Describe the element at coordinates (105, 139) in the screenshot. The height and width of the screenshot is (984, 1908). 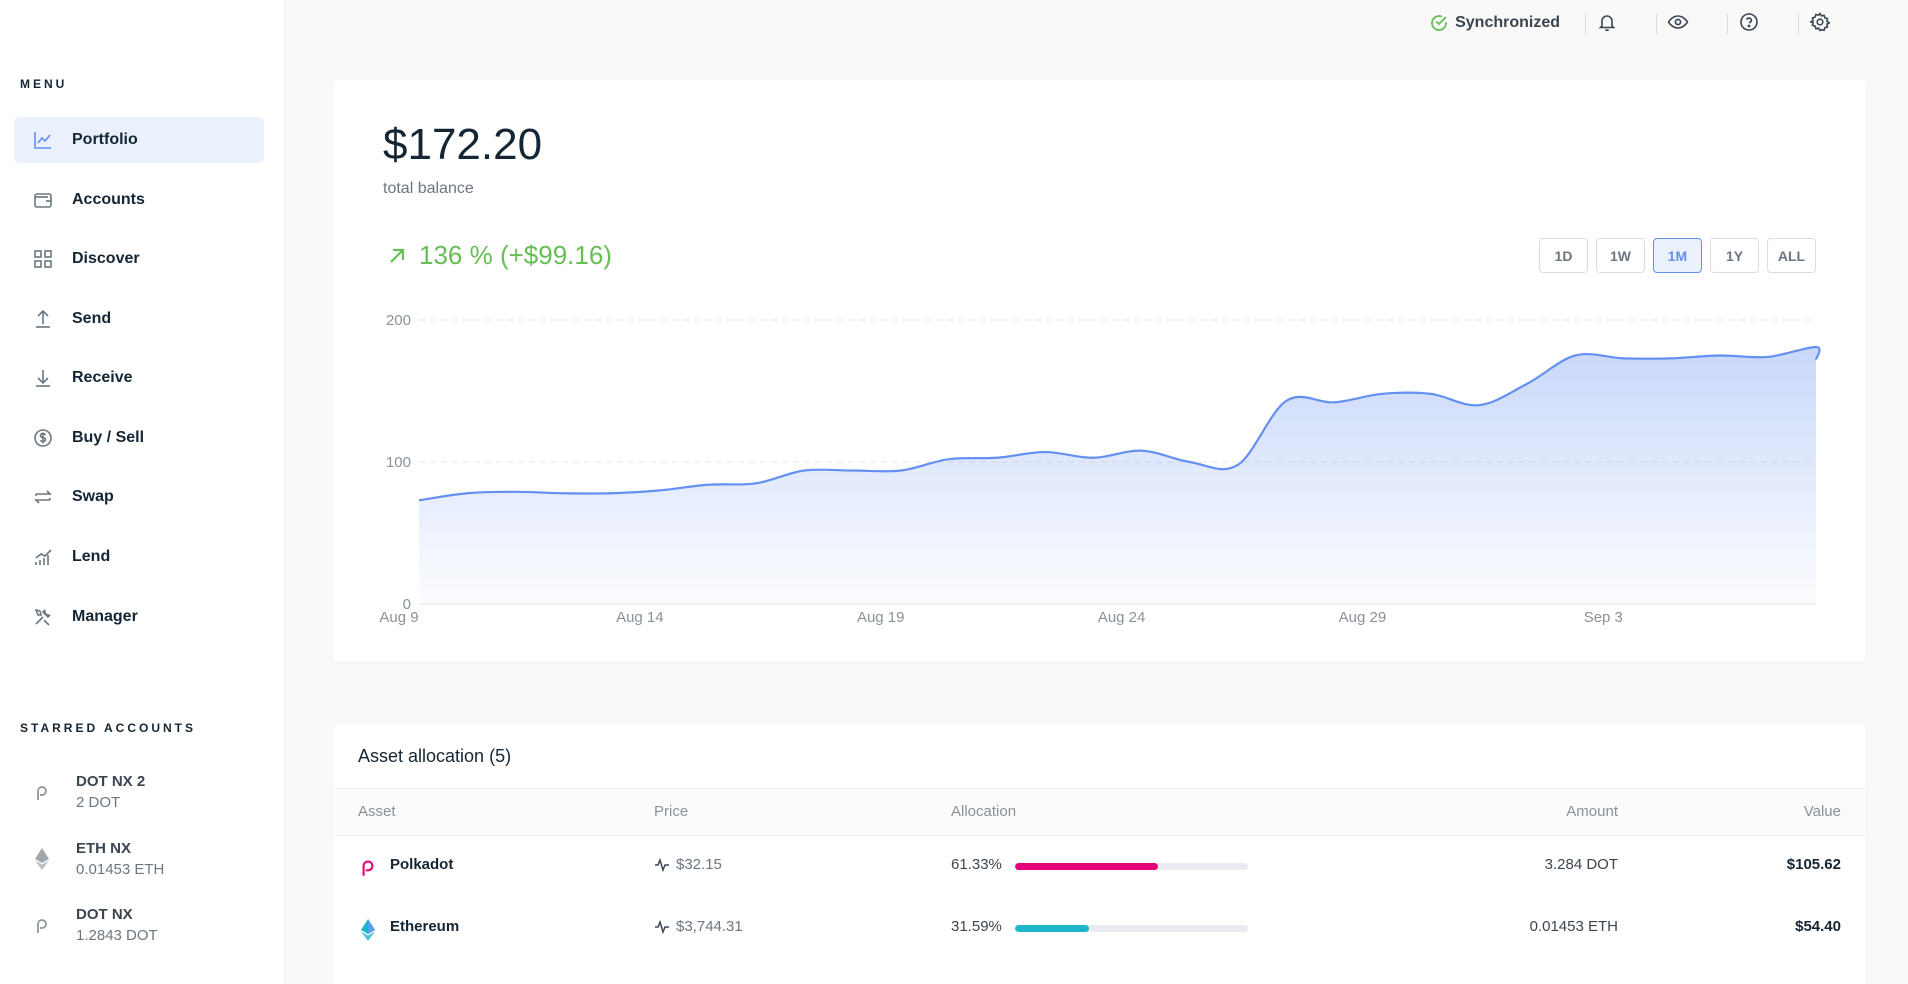
I see `sidebar-item-label: Portfolio` at that location.